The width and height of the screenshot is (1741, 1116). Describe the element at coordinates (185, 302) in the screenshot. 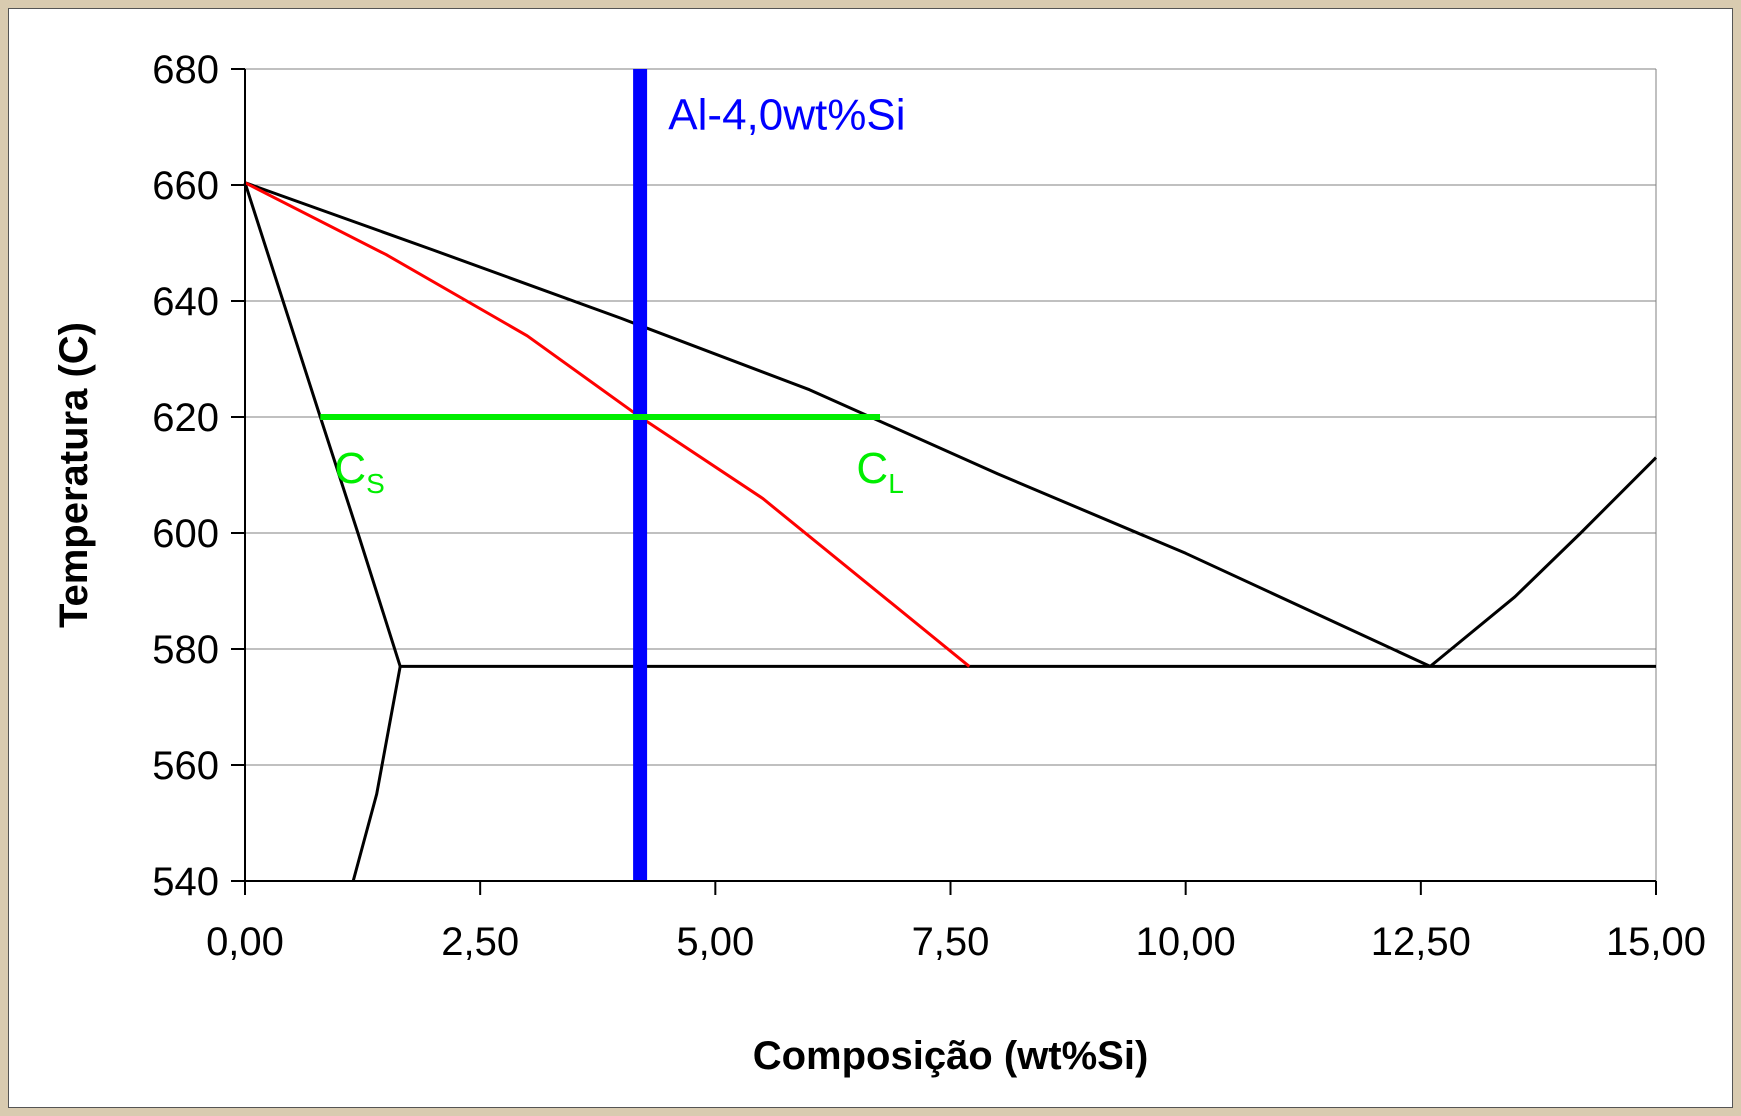

I see `y-tick-label: 640` at that location.